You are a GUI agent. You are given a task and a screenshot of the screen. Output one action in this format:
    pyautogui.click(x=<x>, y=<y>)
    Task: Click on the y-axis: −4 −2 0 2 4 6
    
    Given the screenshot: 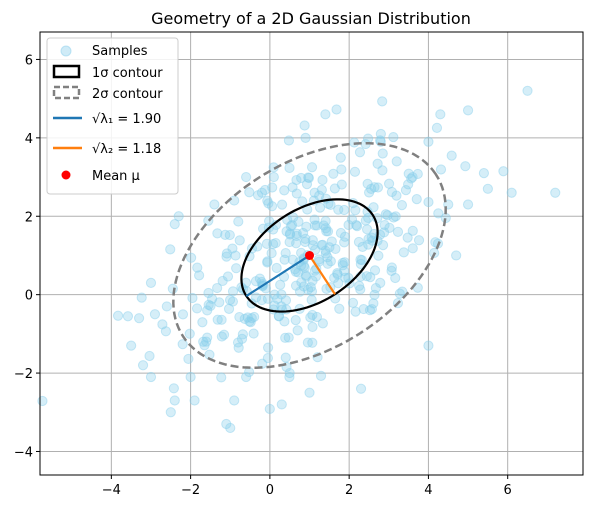 What is the action you would take?
    pyautogui.click(x=27, y=256)
    